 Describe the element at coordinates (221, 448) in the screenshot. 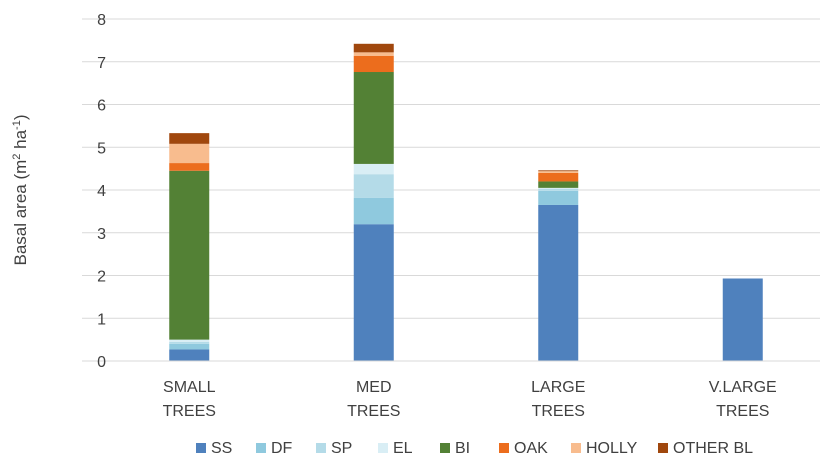

I see `legend-label: SS` at that location.